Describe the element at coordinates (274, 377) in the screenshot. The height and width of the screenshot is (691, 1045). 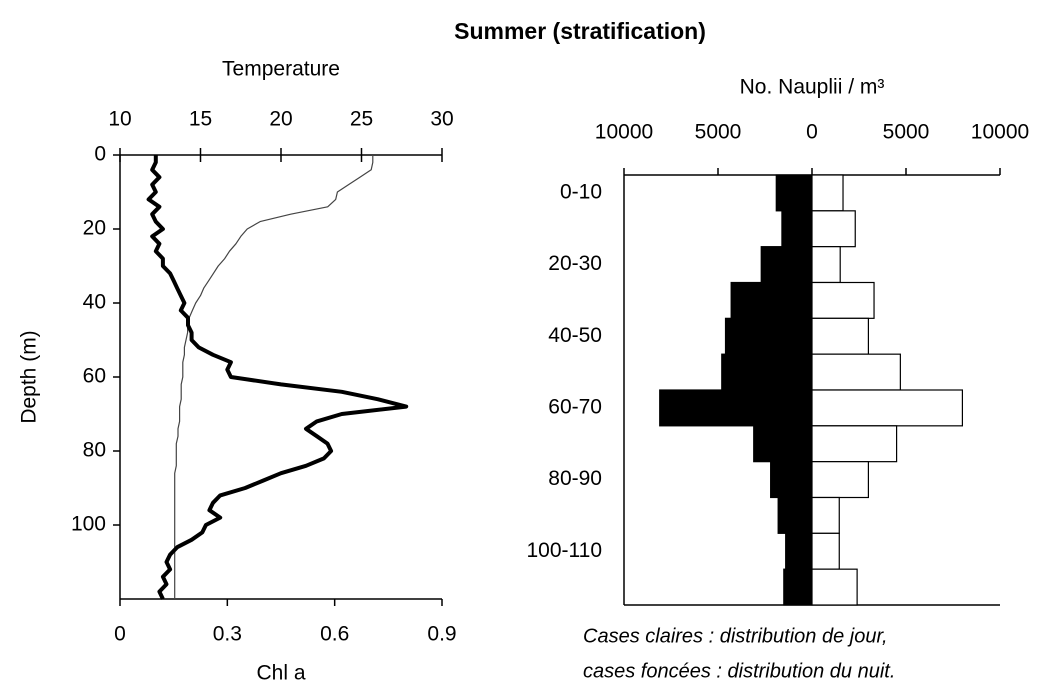
I see `profile-line` at that location.